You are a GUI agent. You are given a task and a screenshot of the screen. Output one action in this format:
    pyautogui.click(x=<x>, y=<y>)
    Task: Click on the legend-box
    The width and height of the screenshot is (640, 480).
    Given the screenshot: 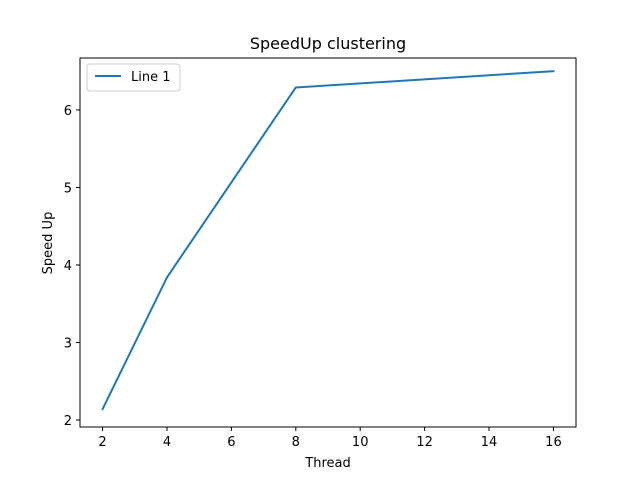 What is the action you would take?
    pyautogui.click(x=133, y=77)
    